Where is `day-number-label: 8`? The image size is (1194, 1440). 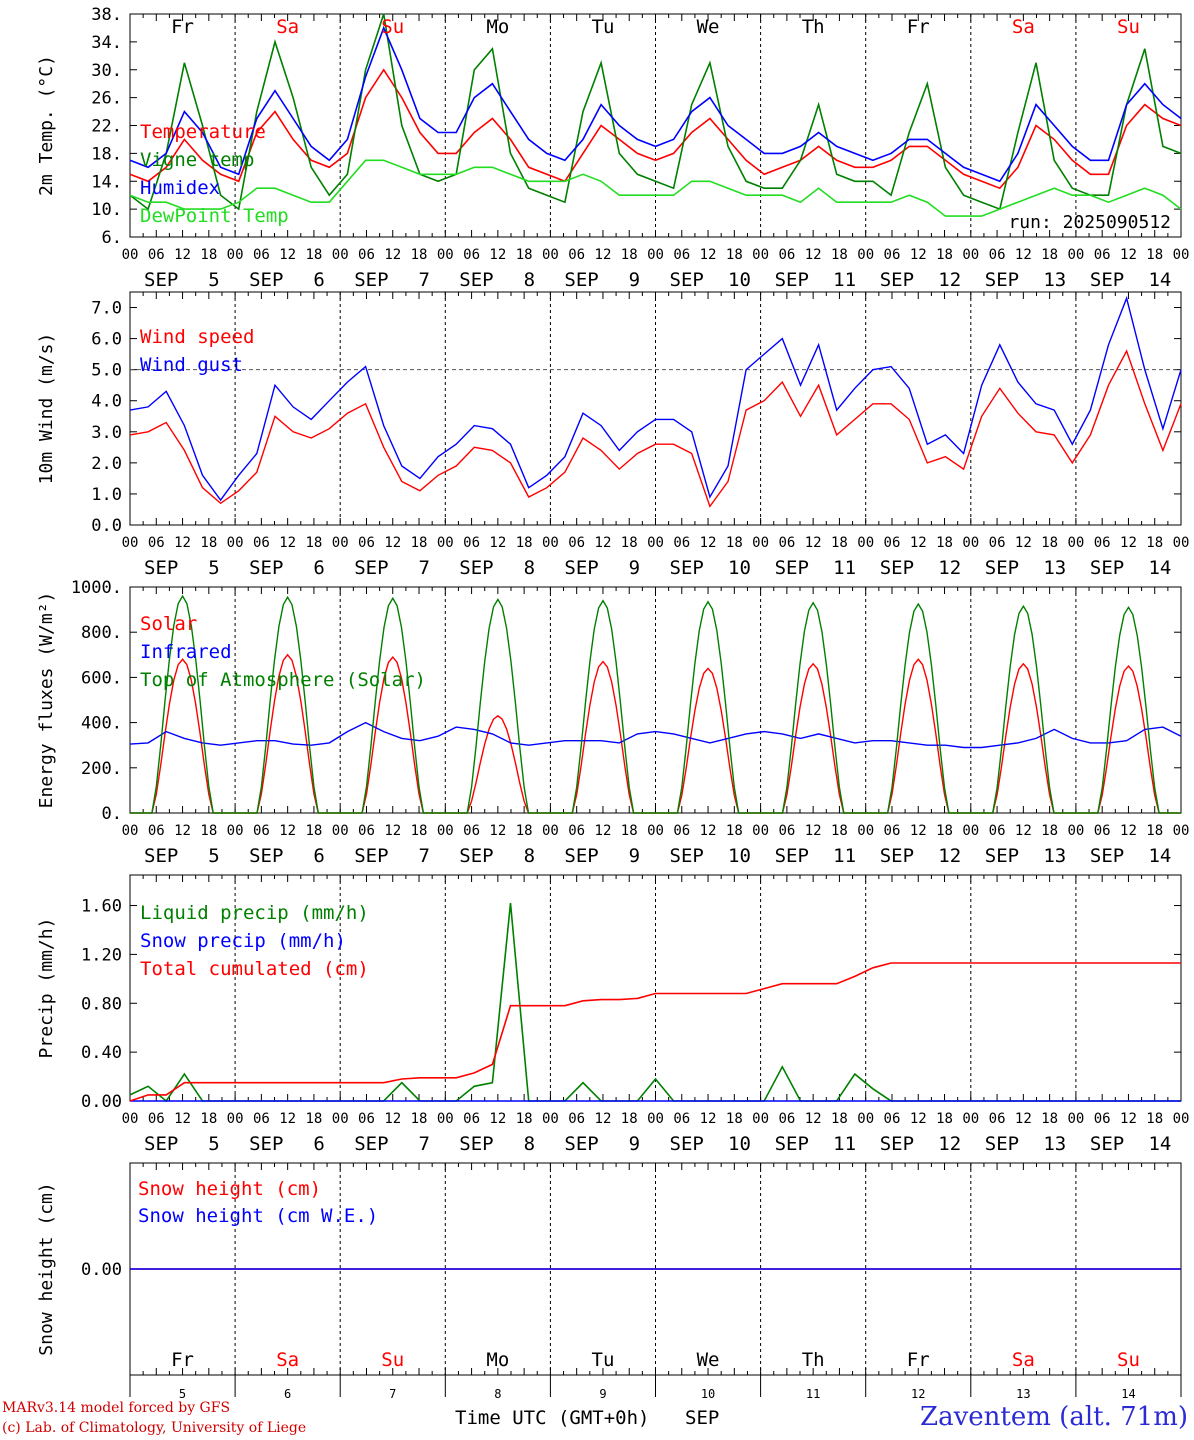 day-number-label: 8 is located at coordinates (497, 1394).